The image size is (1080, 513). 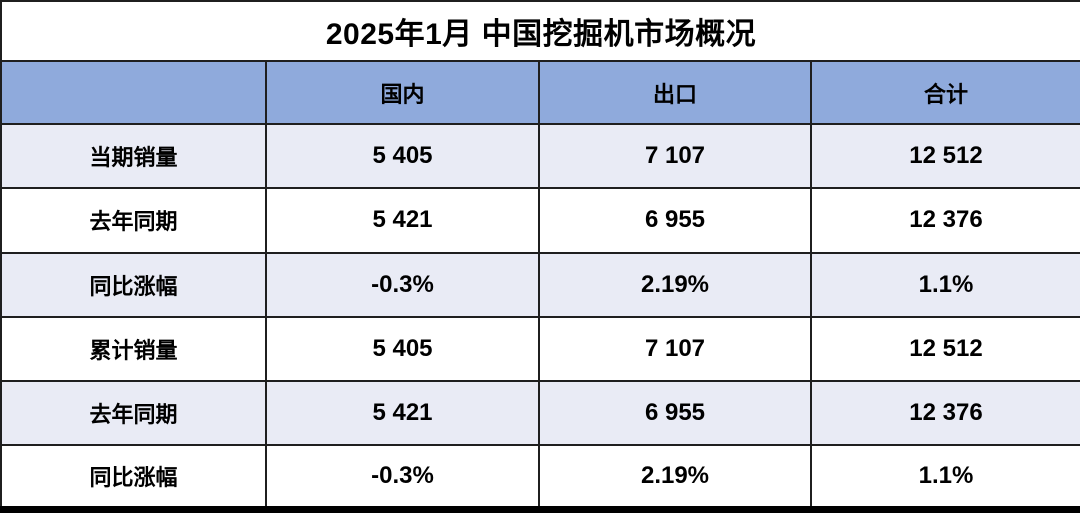 What do you see at coordinates (675, 413) in the screenshot?
I see `cell-cumulative-last-year-export: 6 955` at bounding box center [675, 413].